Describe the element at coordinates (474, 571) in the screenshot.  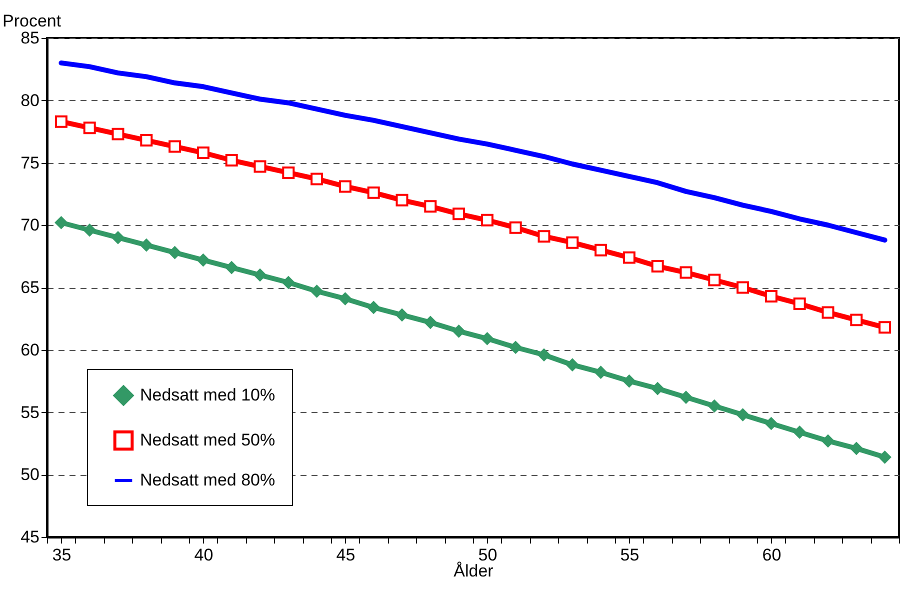
I see `x-axis-title: Ålder` at that location.